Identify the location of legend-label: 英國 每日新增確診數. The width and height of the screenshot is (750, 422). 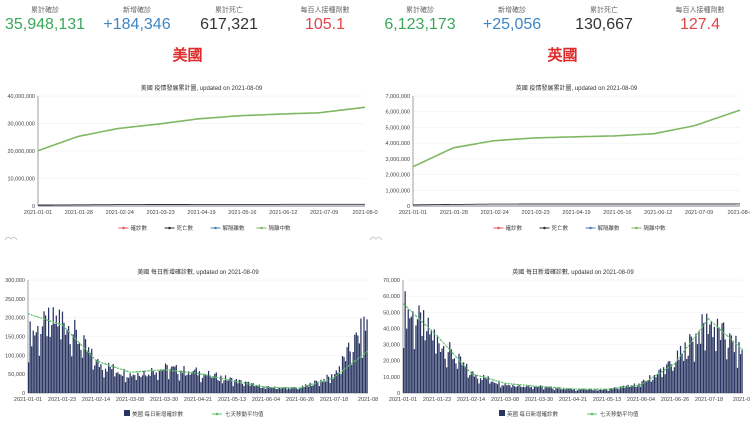
(533, 414).